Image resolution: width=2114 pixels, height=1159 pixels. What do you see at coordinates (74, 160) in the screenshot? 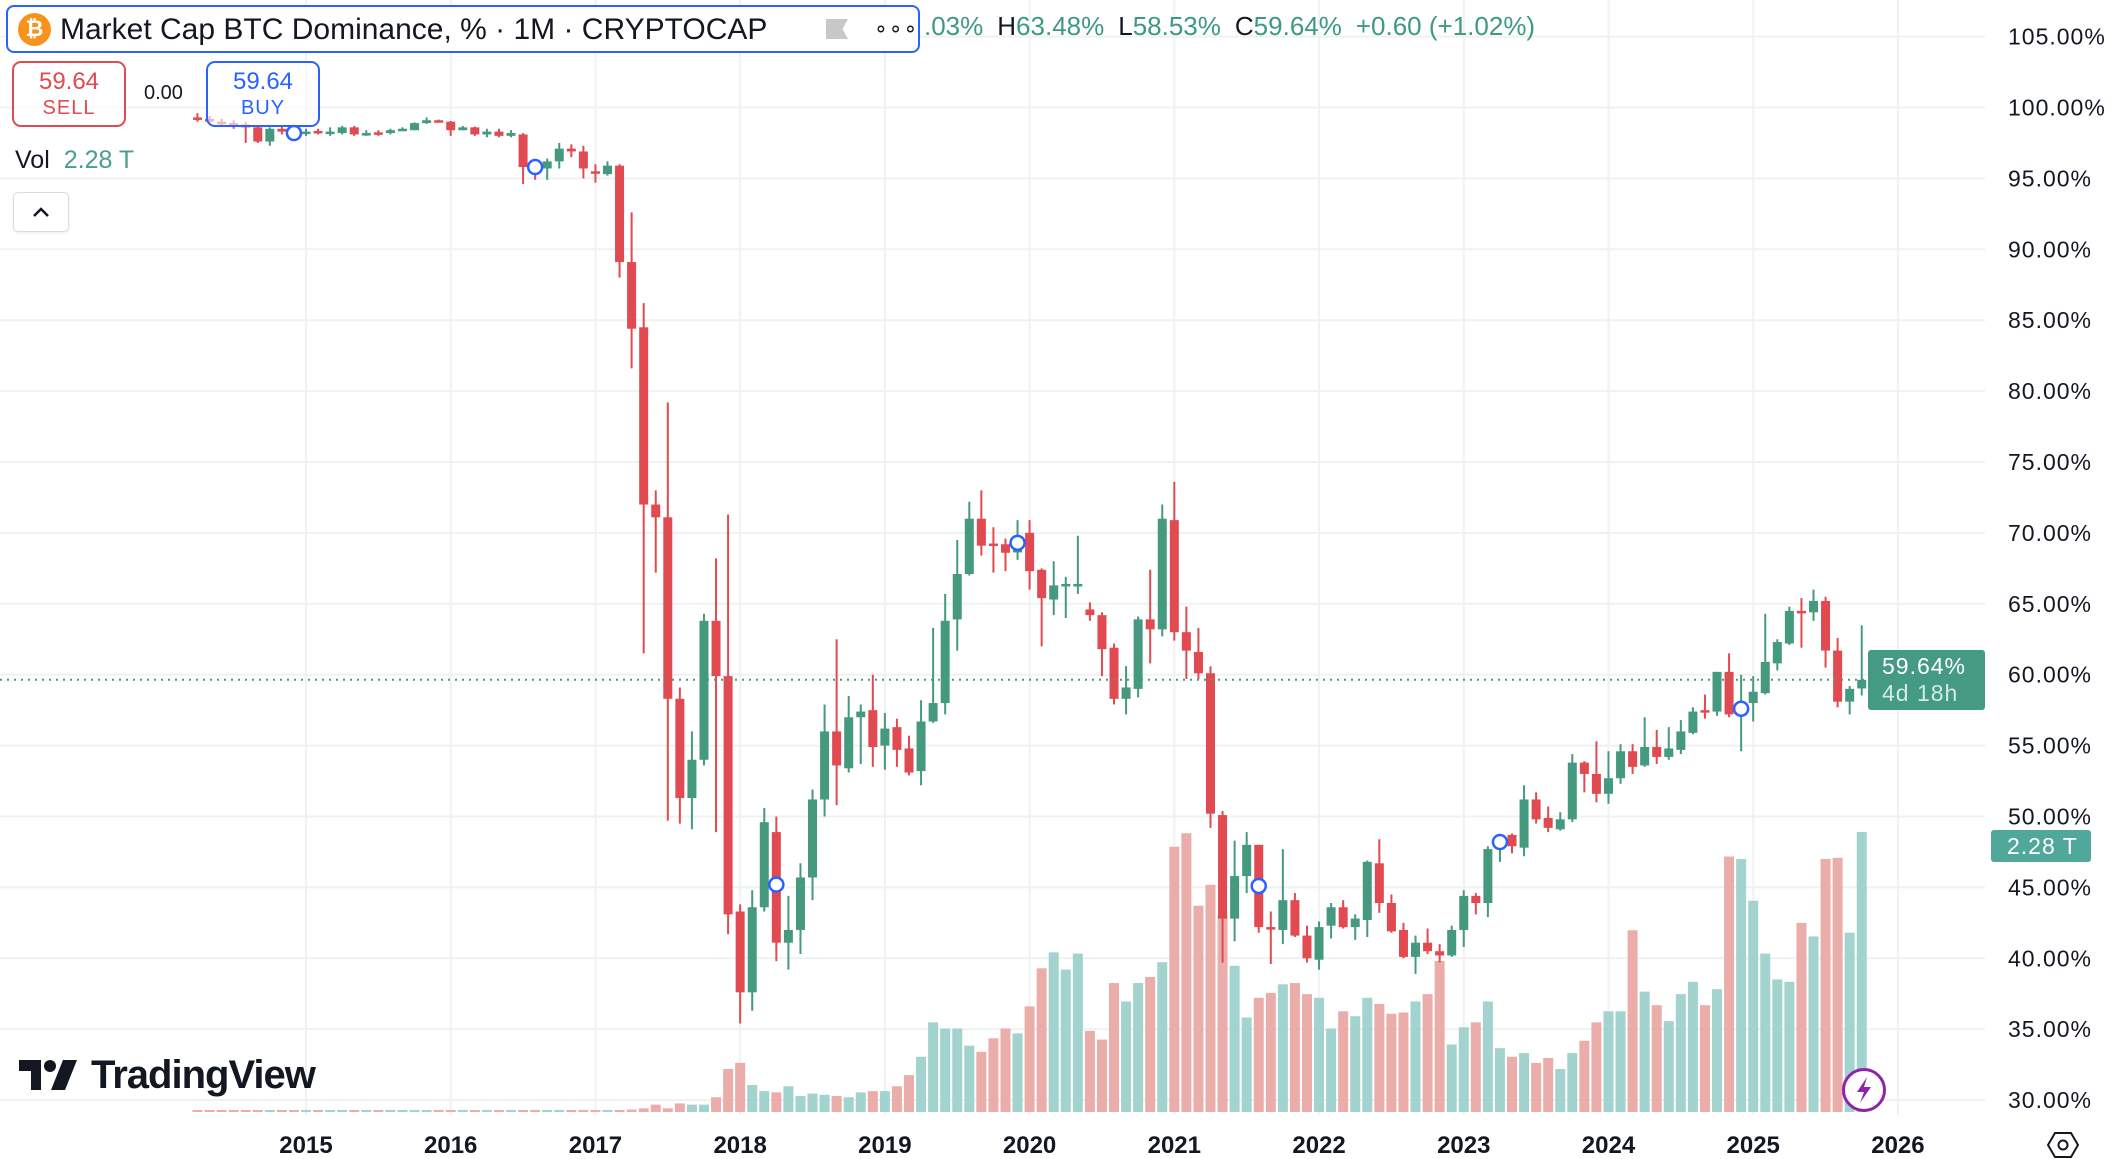
I see `volume-legend: Vol 2.28 T` at bounding box center [74, 160].